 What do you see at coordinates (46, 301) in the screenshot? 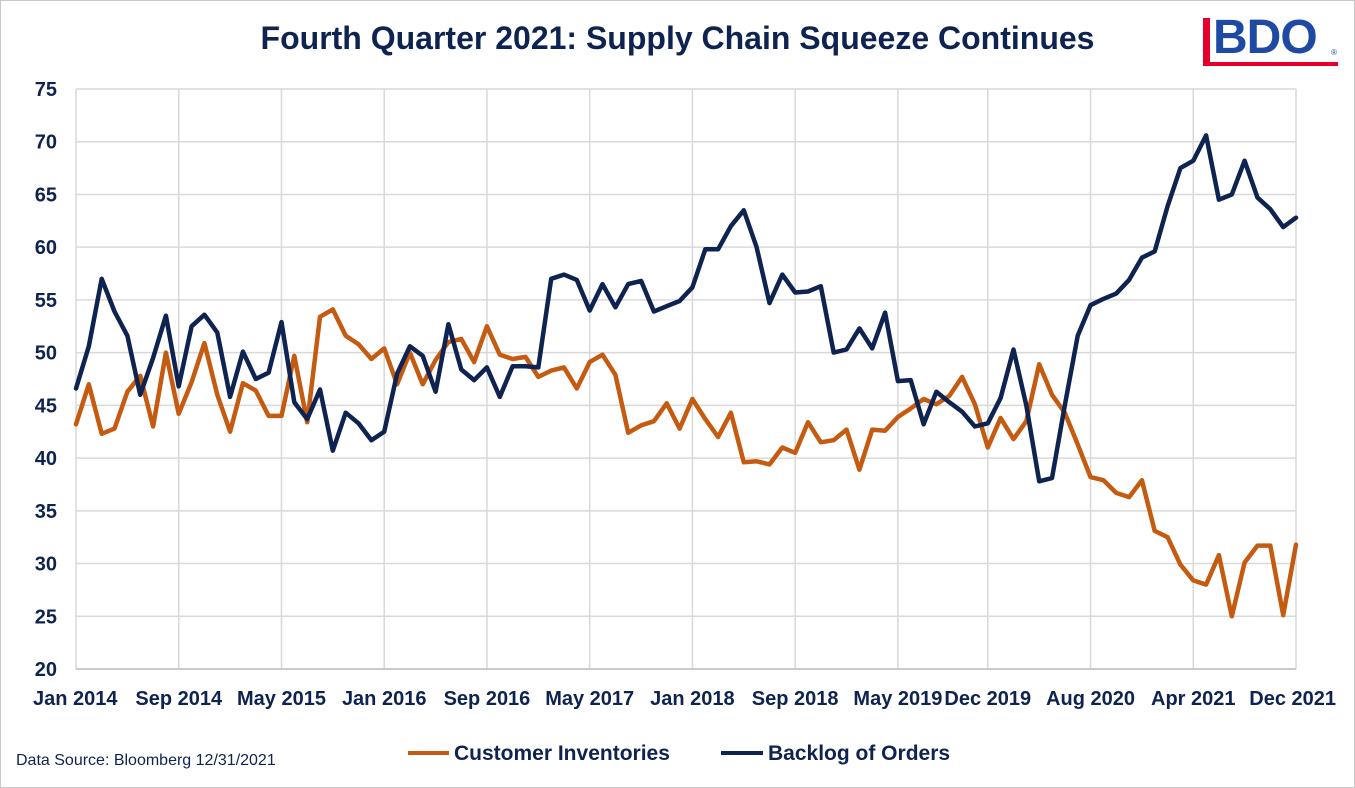
I see `y-tick-label: 55` at bounding box center [46, 301].